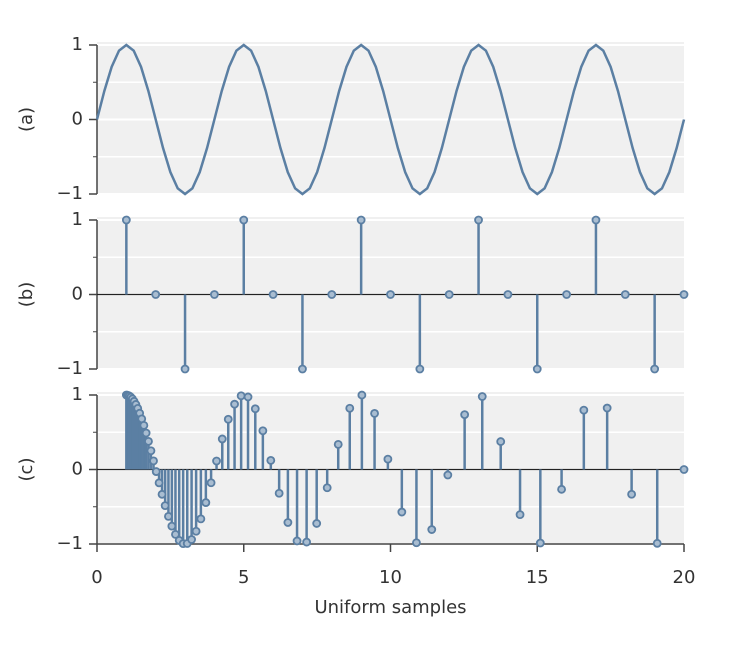  What do you see at coordinates (26, 294) in the screenshot?
I see `y-axis-label: (b)` at bounding box center [26, 294].